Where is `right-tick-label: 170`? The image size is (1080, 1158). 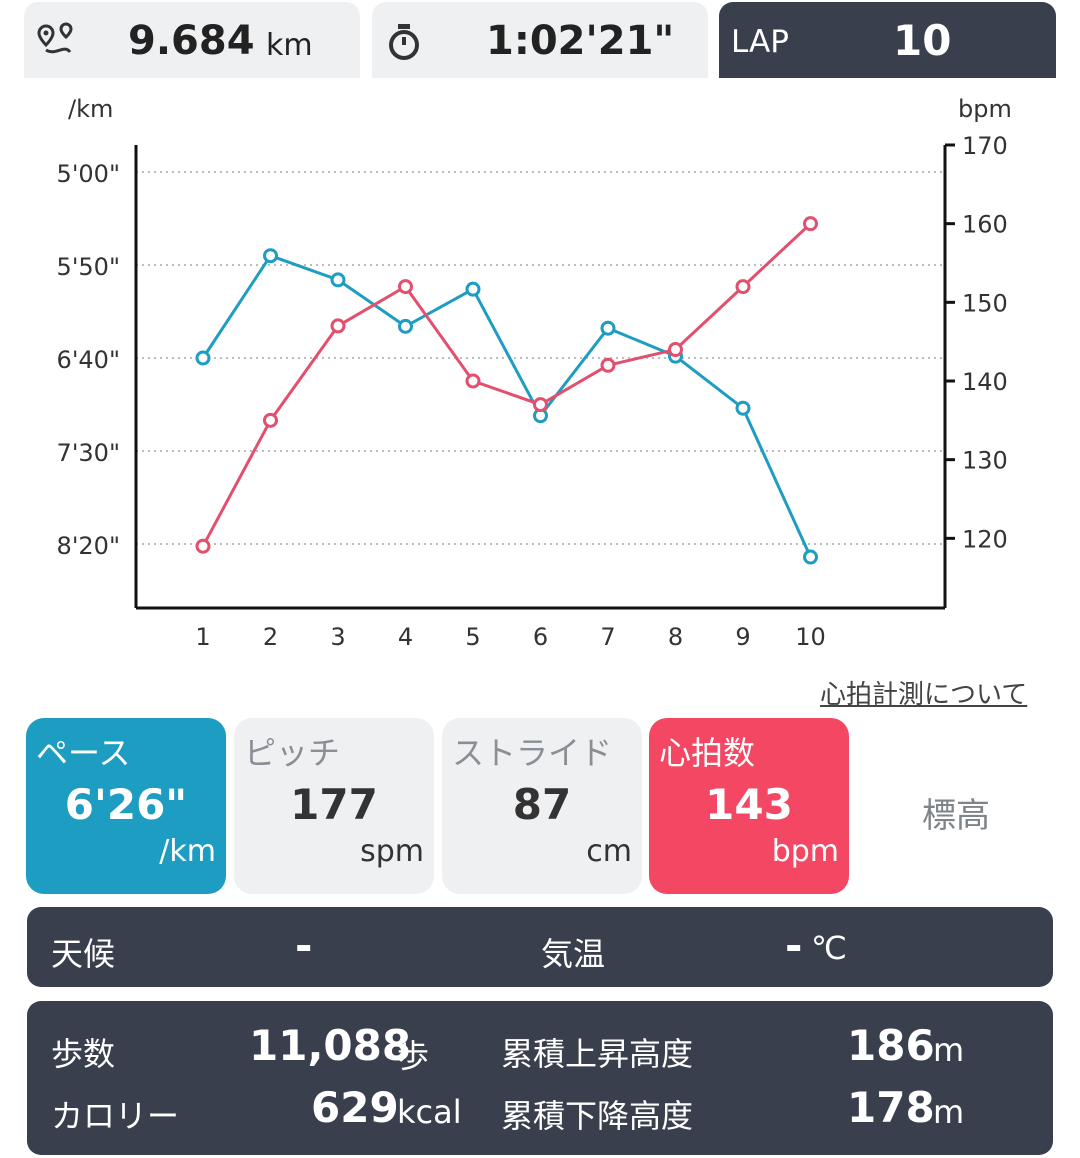
right-tick-label: 170 is located at coordinates (985, 146).